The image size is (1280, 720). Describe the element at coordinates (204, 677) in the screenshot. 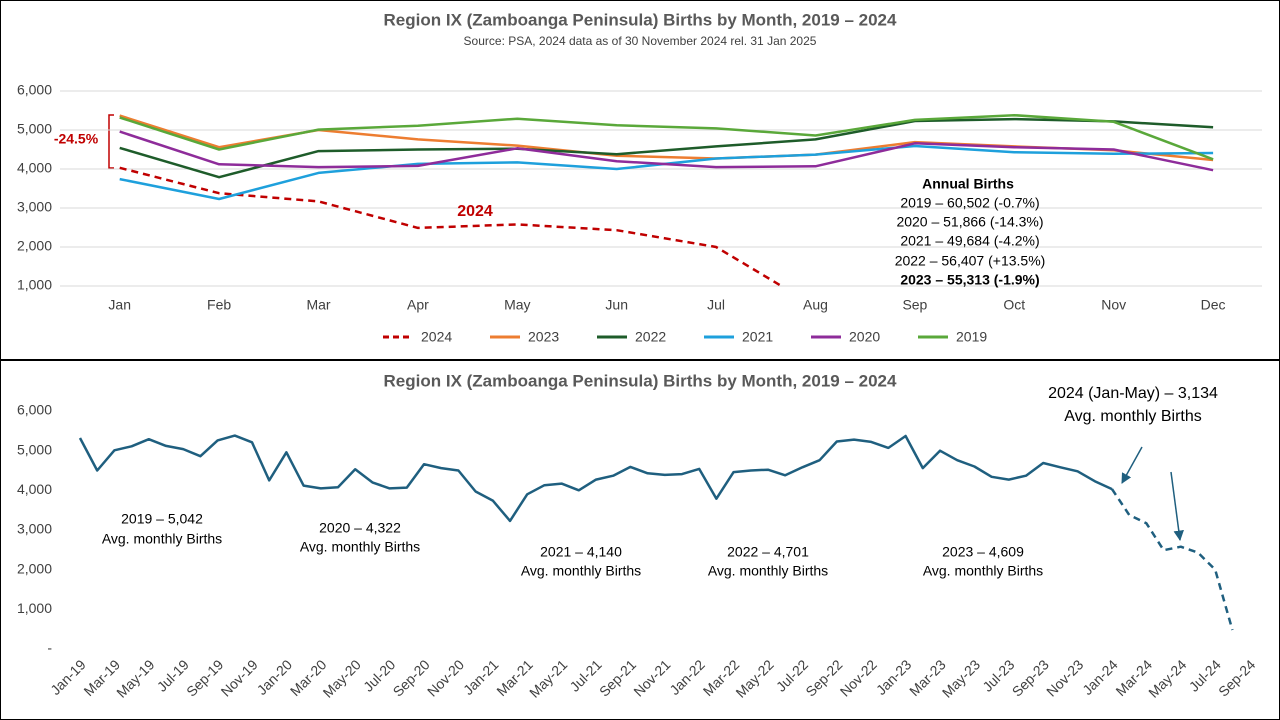

I see `x-tick-label: Sep-19` at that location.